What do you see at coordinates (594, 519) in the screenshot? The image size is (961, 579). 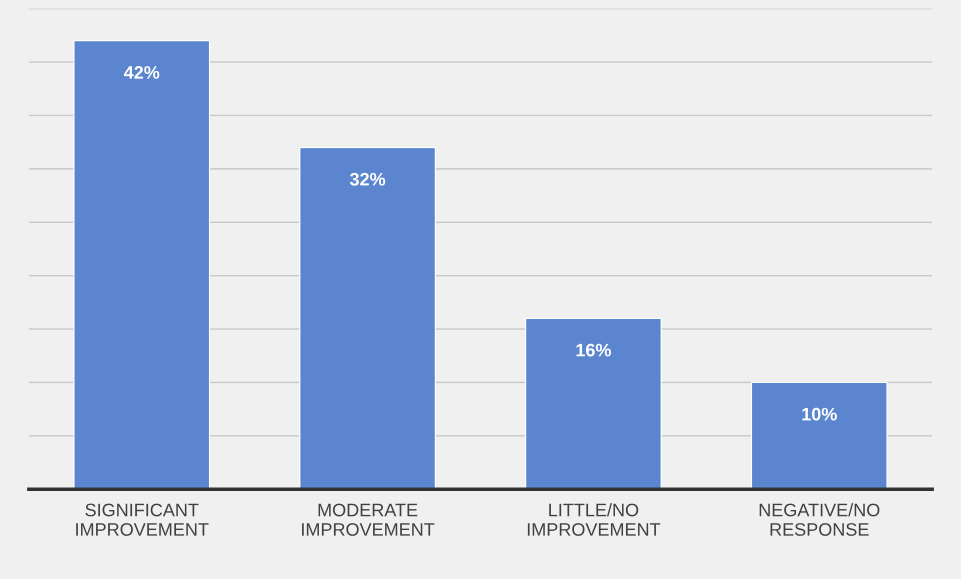 I see `x-tick-label: LITTLE/NO IMPROVEMENT` at bounding box center [594, 519].